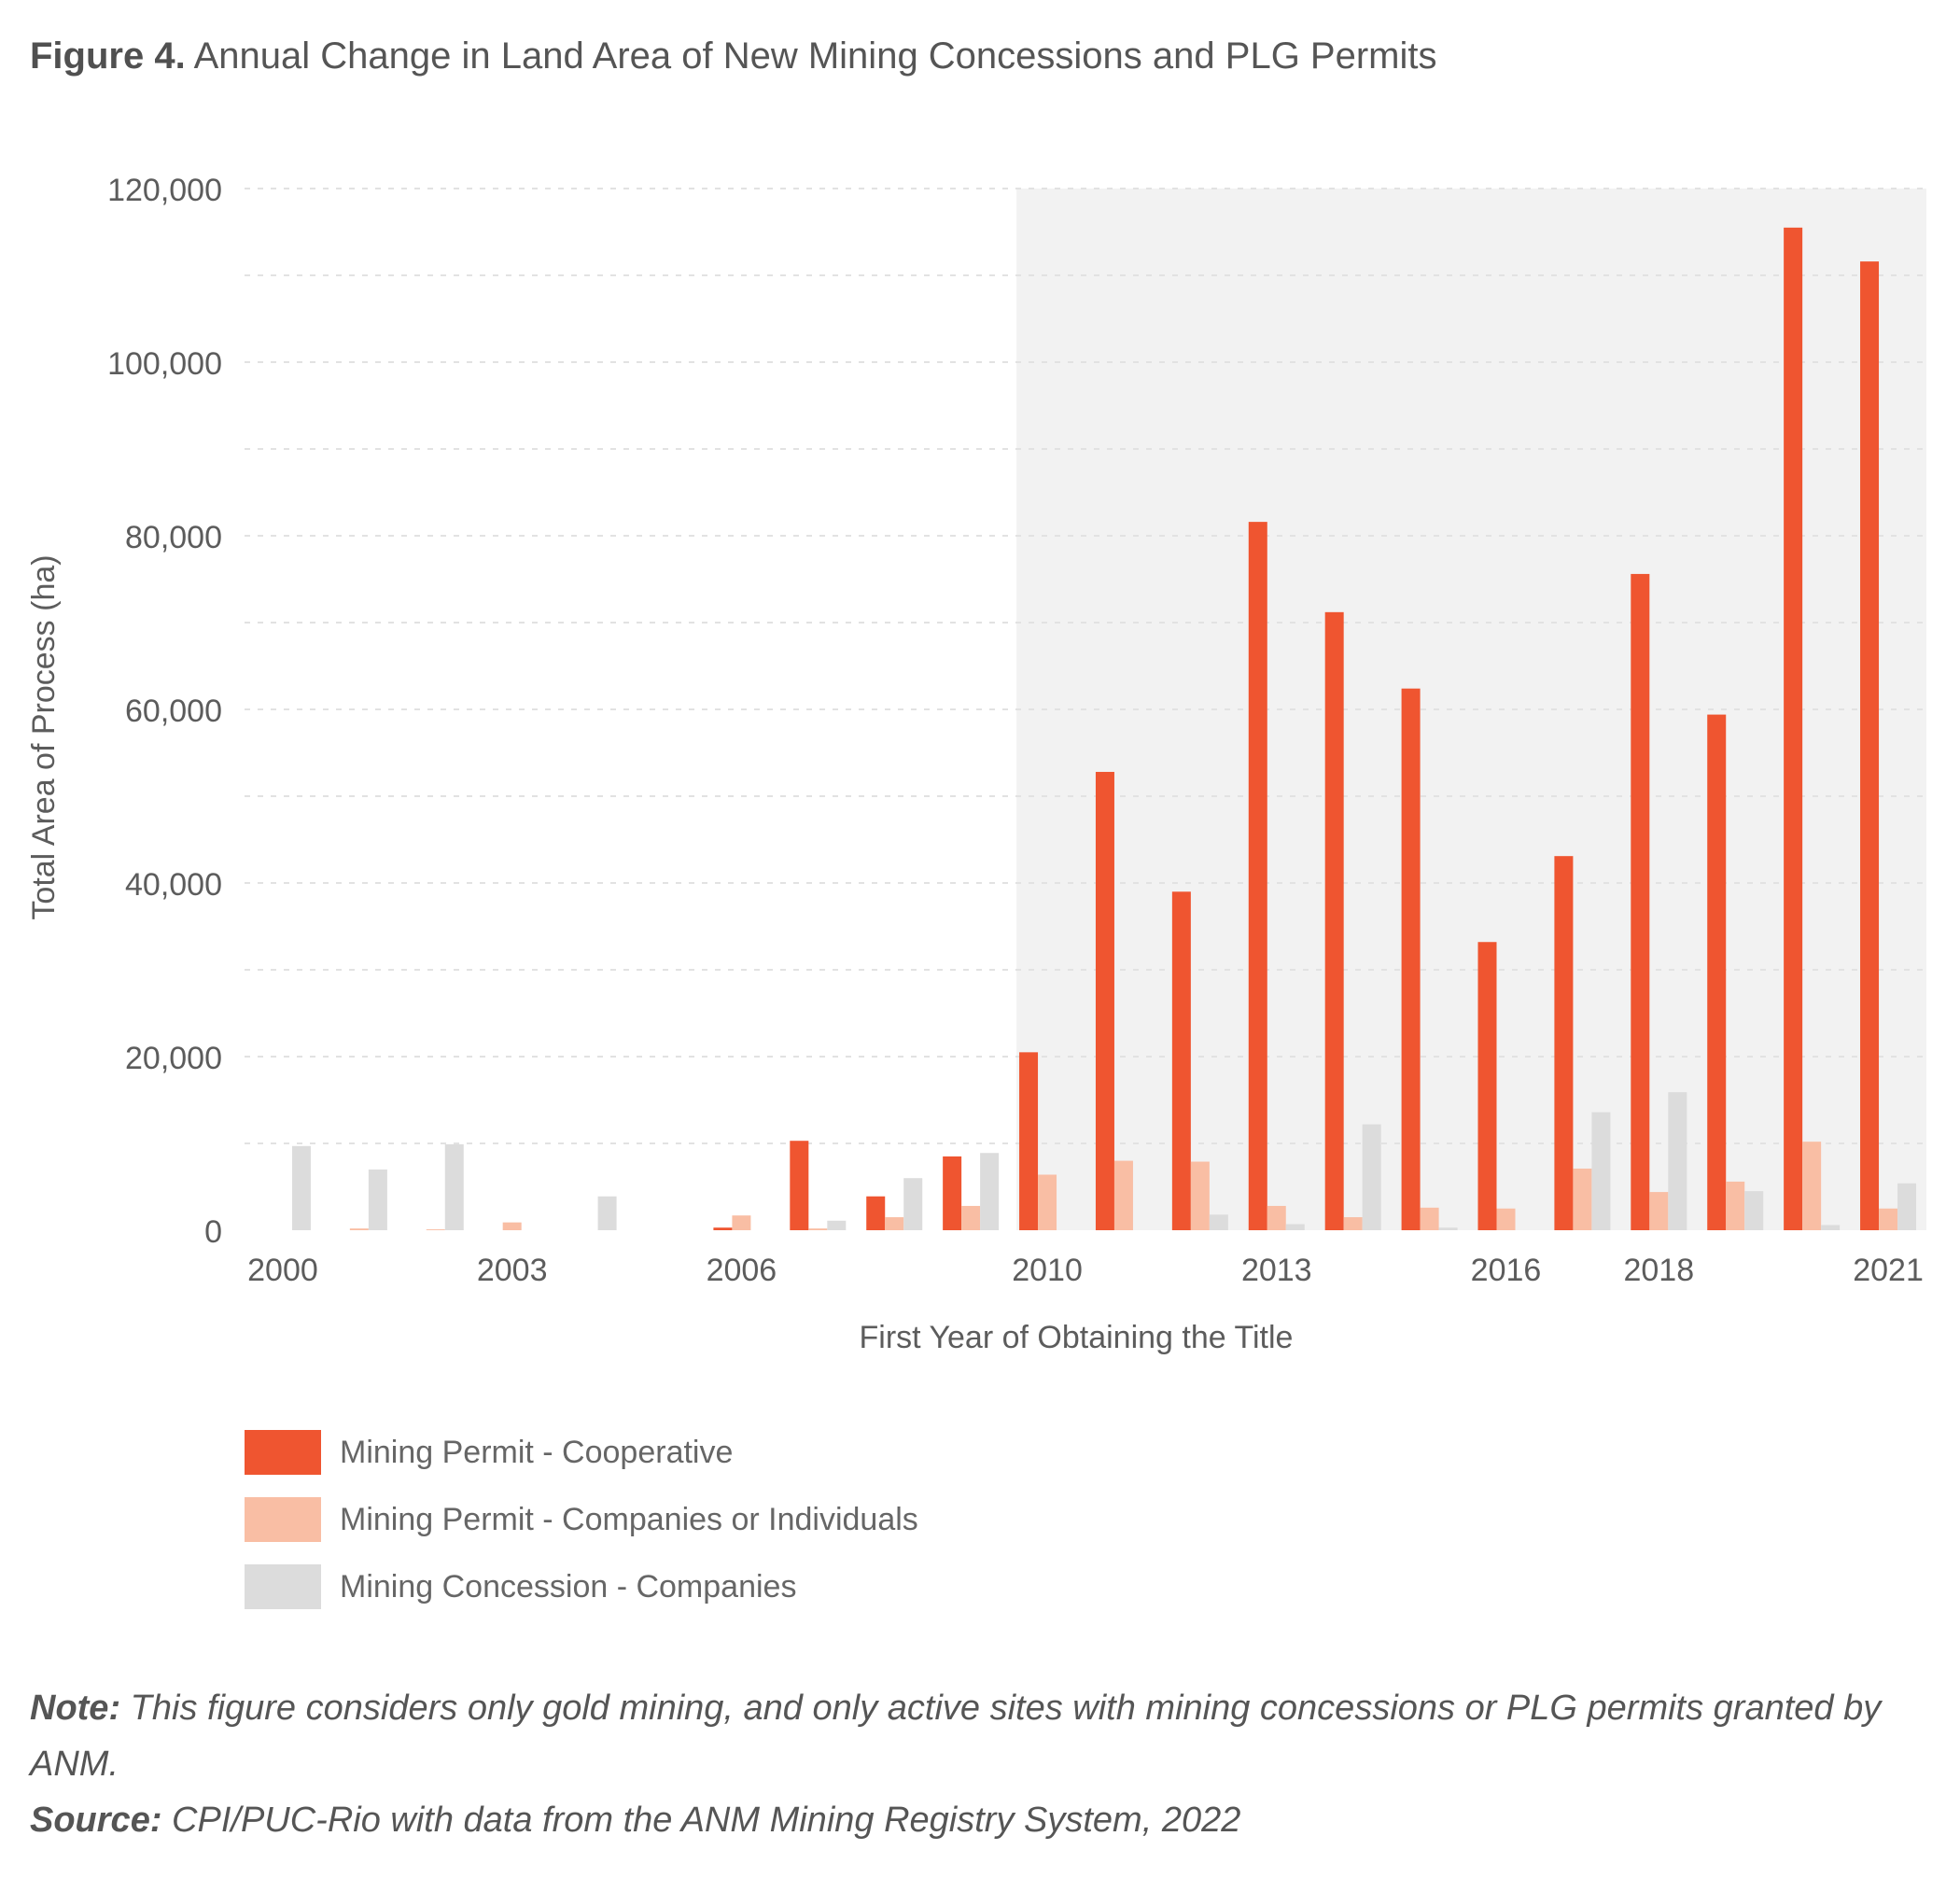 Image resolution: width=1960 pixels, height=1878 pixels. Describe the element at coordinates (1077, 1337) in the screenshot. I see `x-axis-title: First Year of Obtaining the Title` at that location.